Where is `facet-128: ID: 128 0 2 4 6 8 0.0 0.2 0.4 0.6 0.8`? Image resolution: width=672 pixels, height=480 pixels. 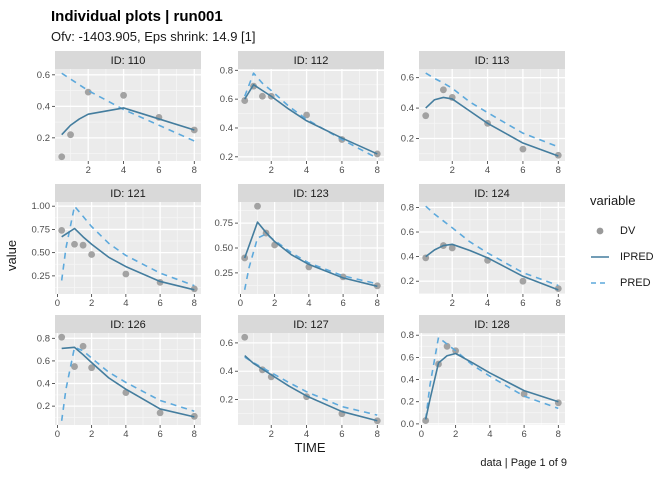
facet-128: ID: 128 0 2 4 6 8 0.0 0.2 0.4 0.6 0.8 is located at coordinates (474, 380).